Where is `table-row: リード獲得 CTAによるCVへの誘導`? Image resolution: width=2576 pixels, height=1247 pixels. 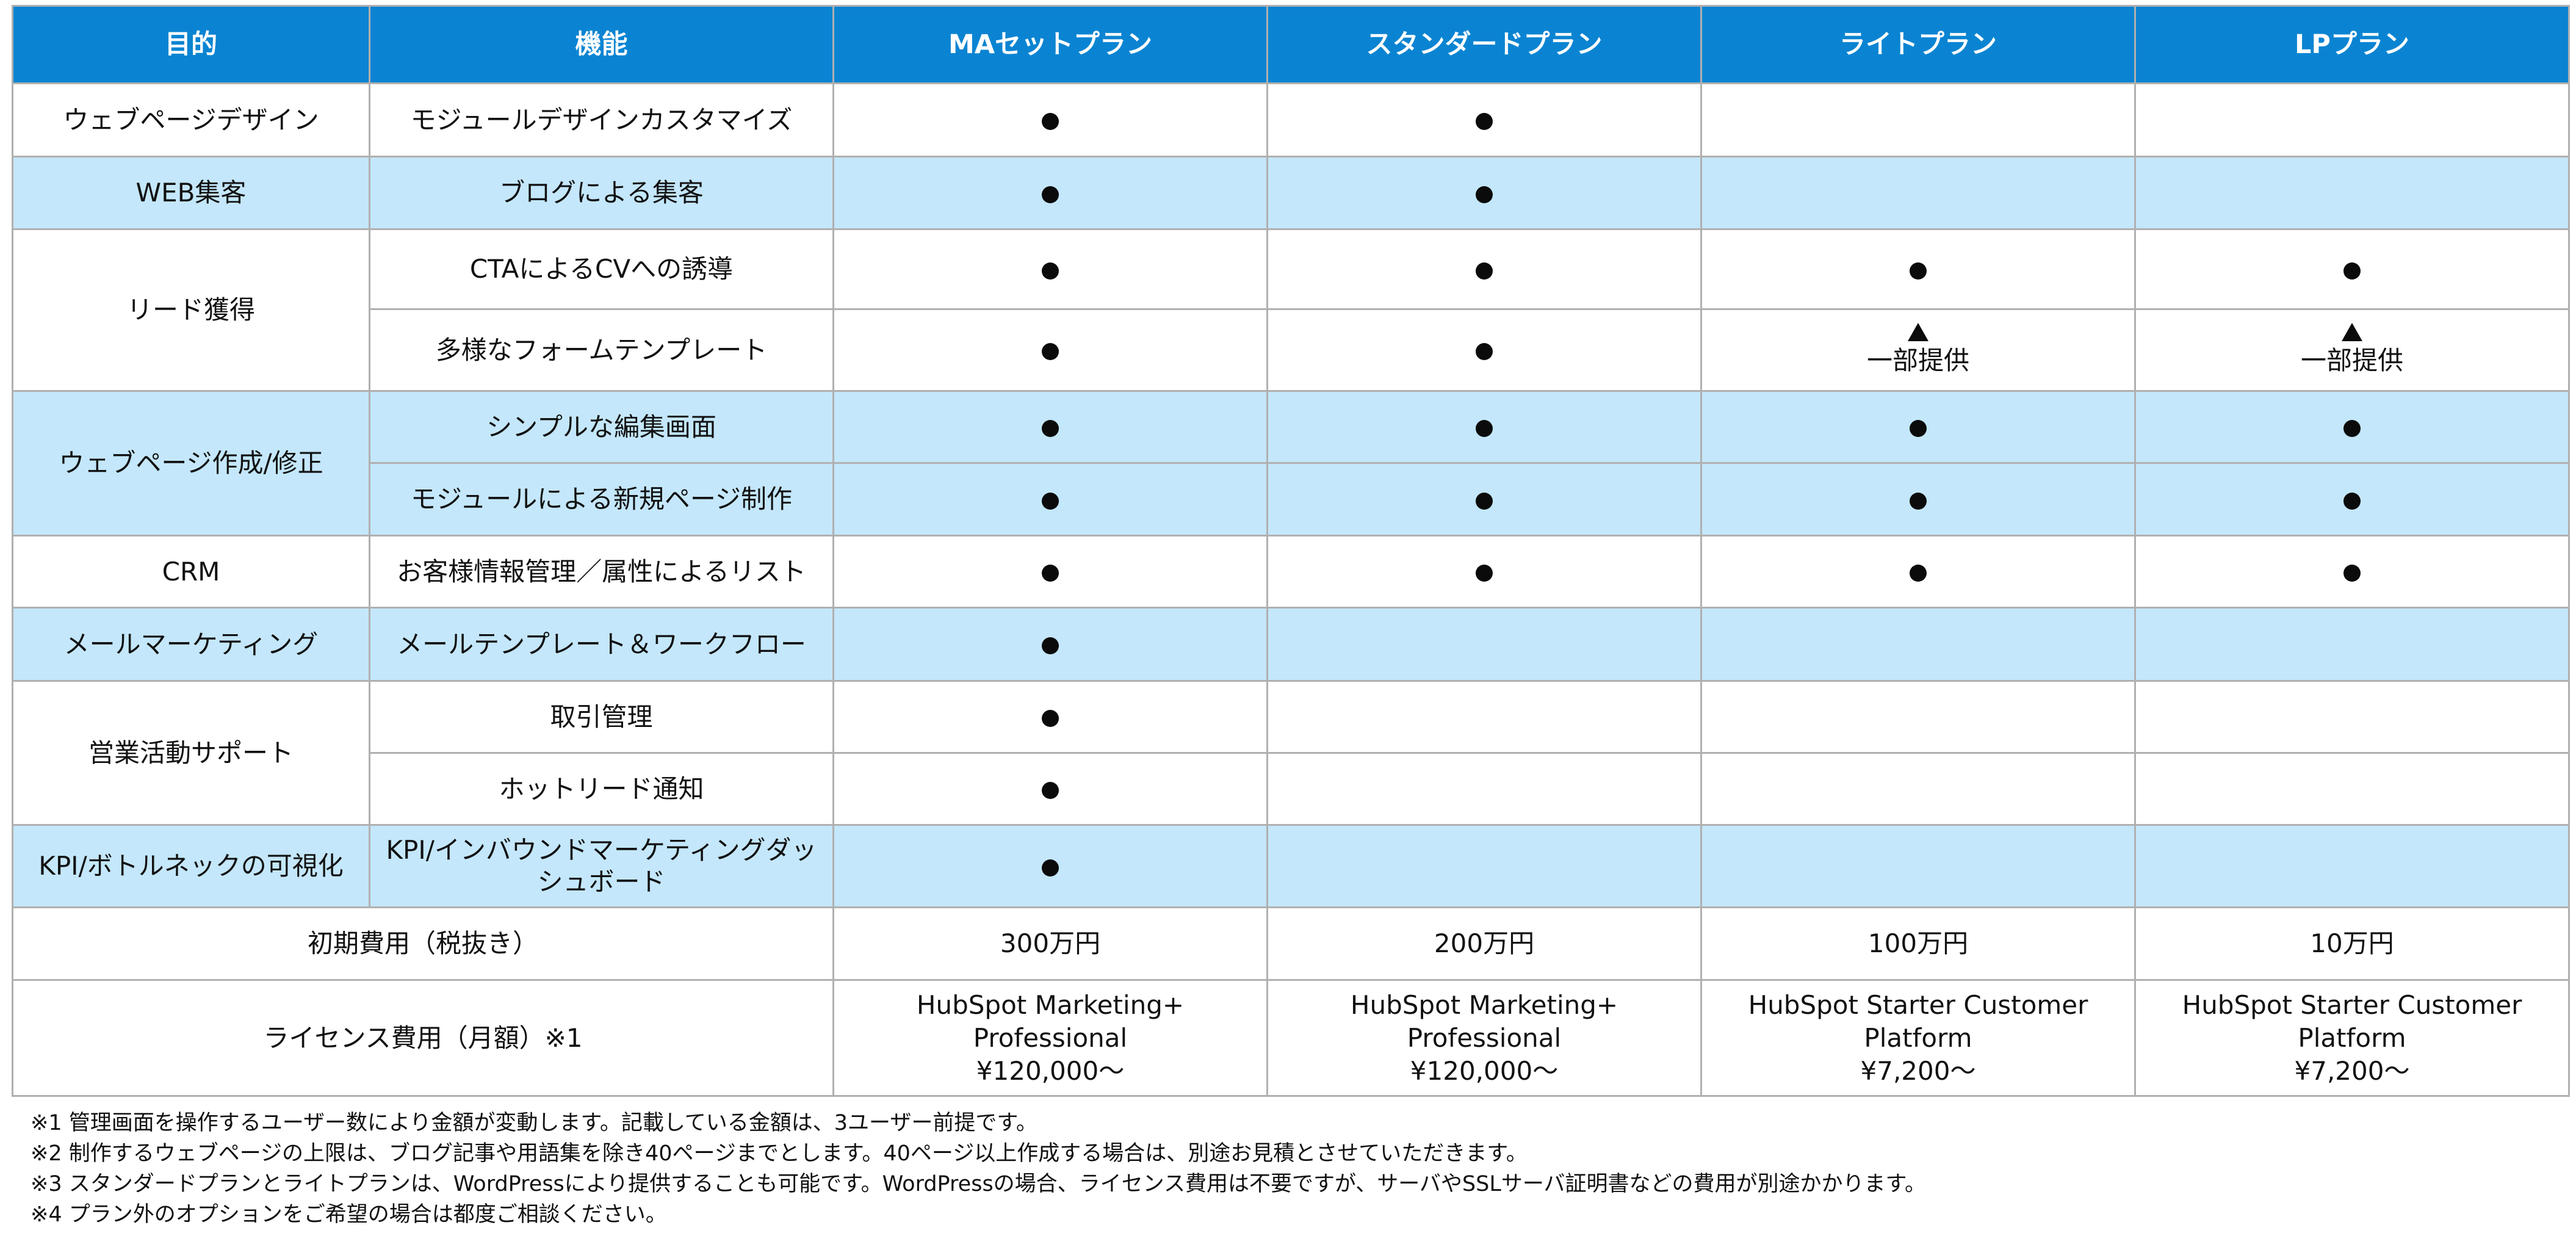 table-row: リード獲得 CTAによるCVへの誘導 is located at coordinates (1291, 310).